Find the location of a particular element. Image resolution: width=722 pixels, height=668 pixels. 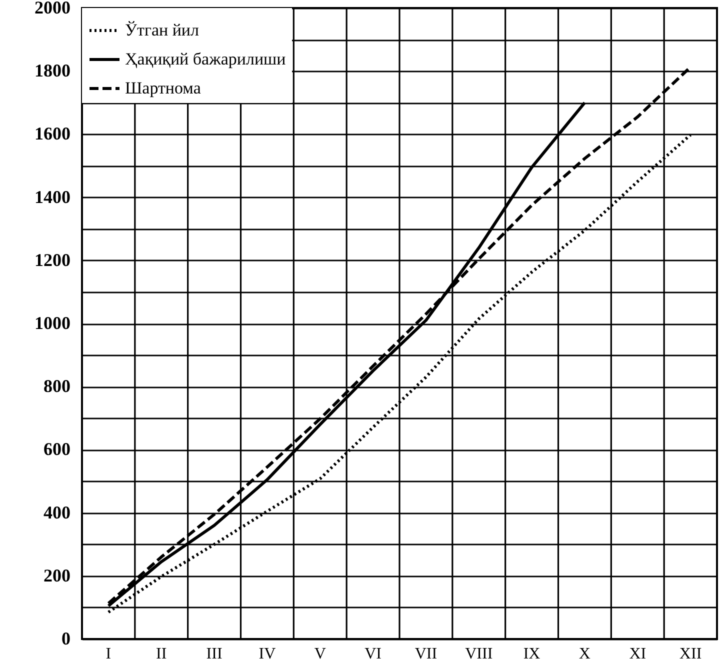

x-tick-label: XII is located at coordinates (690, 654).